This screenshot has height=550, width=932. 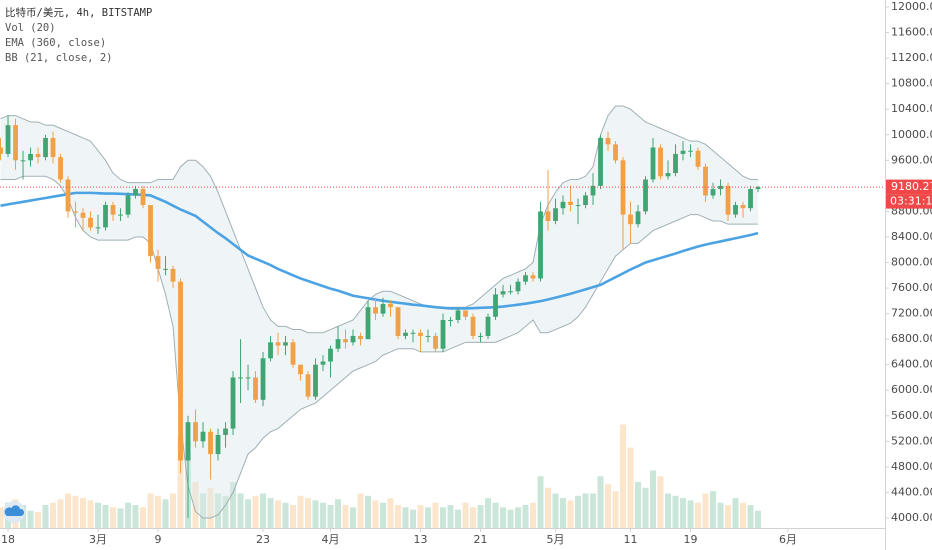 I want to click on y-tick-label: 6000.00, so click(x=911, y=389).